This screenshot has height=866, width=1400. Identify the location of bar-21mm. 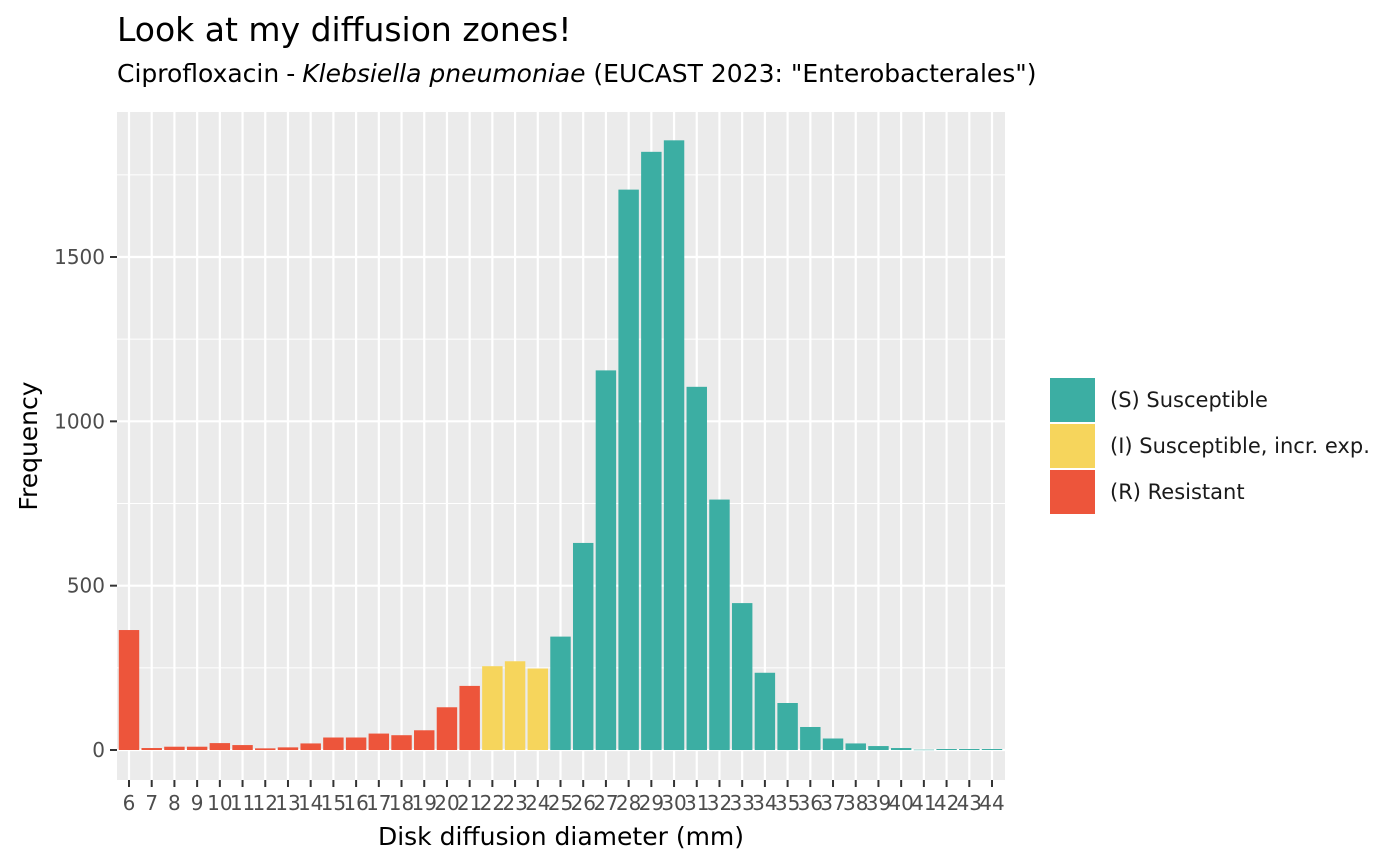
(469, 717).